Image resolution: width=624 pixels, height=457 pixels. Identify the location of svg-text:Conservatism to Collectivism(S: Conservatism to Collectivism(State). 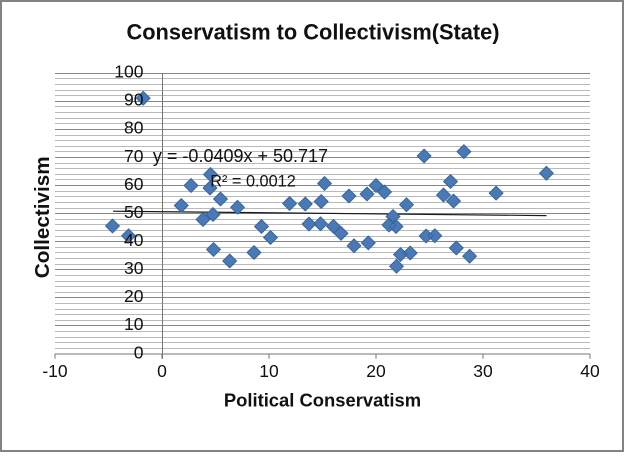
(312, 32).